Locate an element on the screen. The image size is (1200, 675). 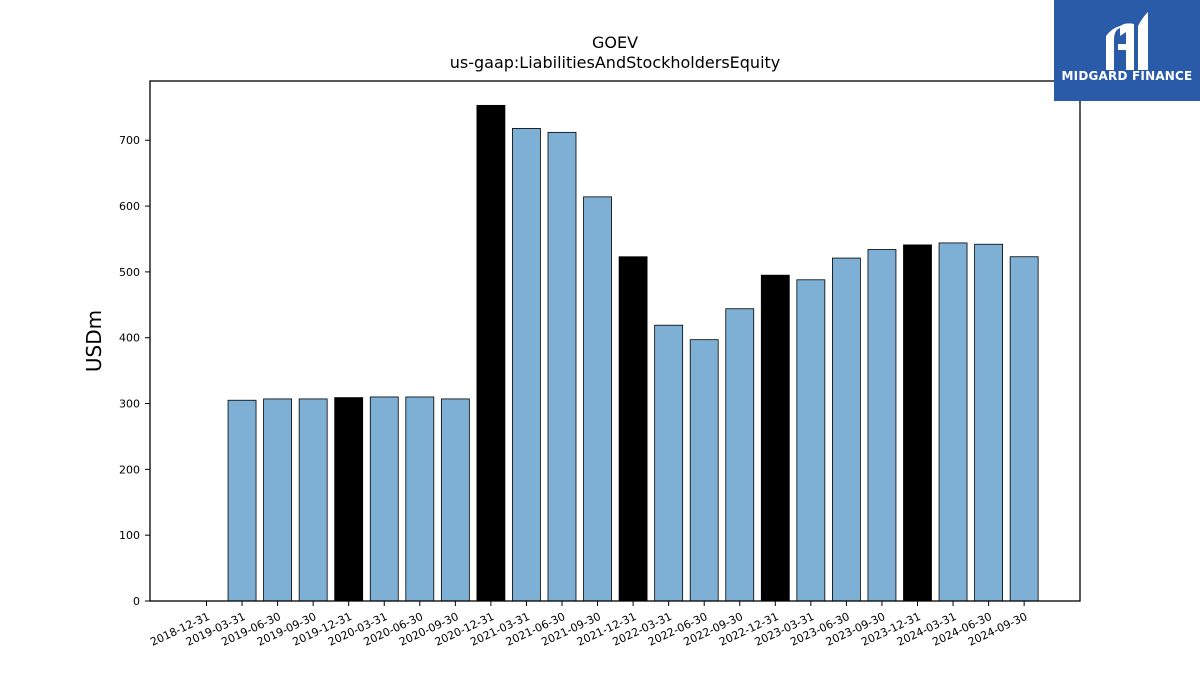
y-tick-label: 100 is located at coordinates (129, 535).